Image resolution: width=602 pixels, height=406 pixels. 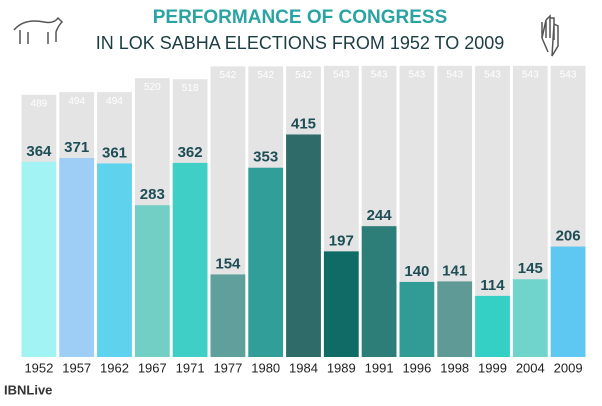 What do you see at coordinates (265, 157) in the screenshot?
I see `value-label: 353` at bounding box center [265, 157].